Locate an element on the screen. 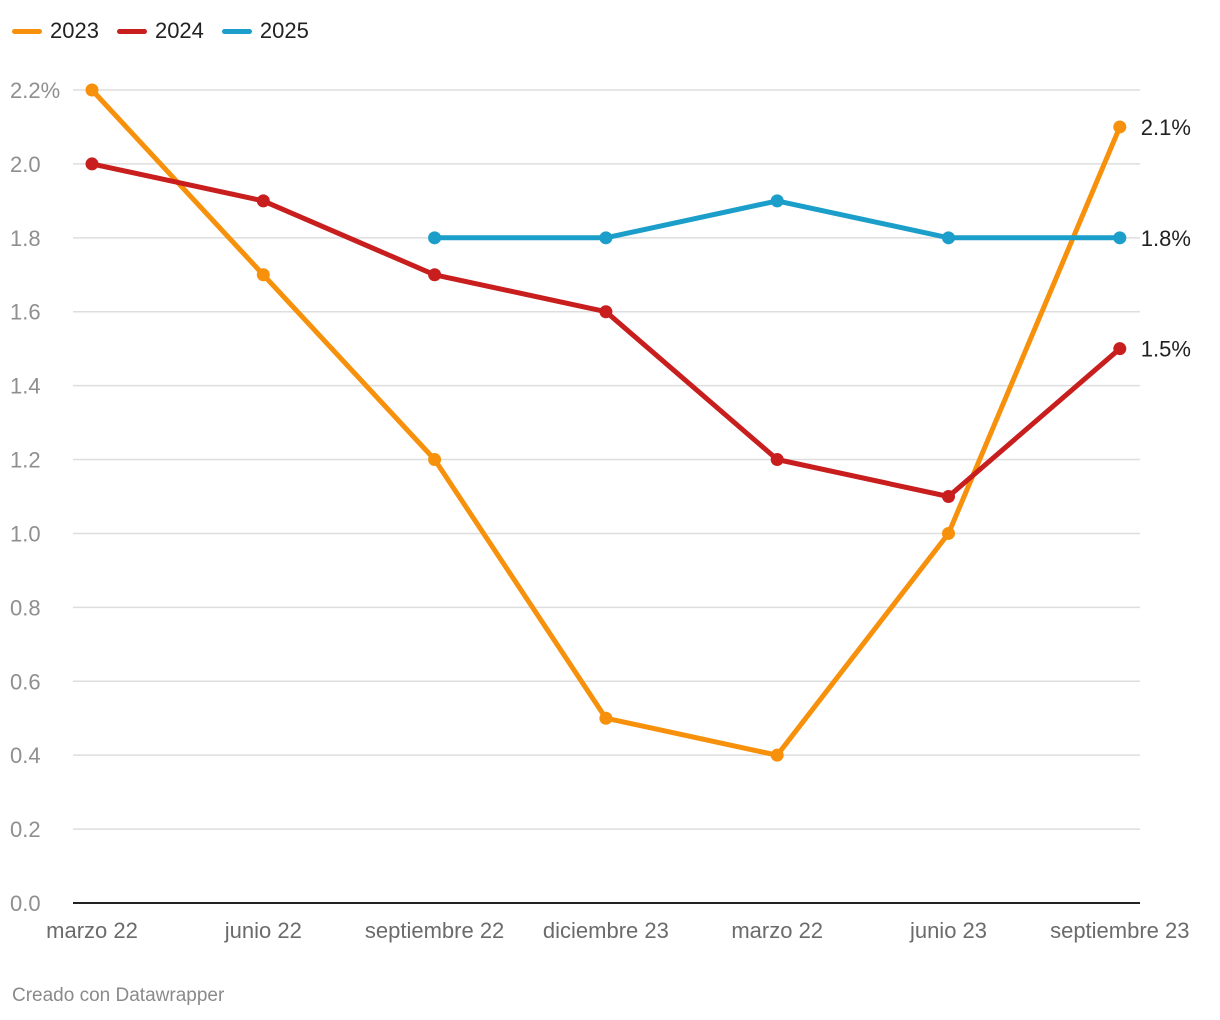 This screenshot has height=1020, width=1220. legend-swatch-2024 is located at coordinates (131, 31).